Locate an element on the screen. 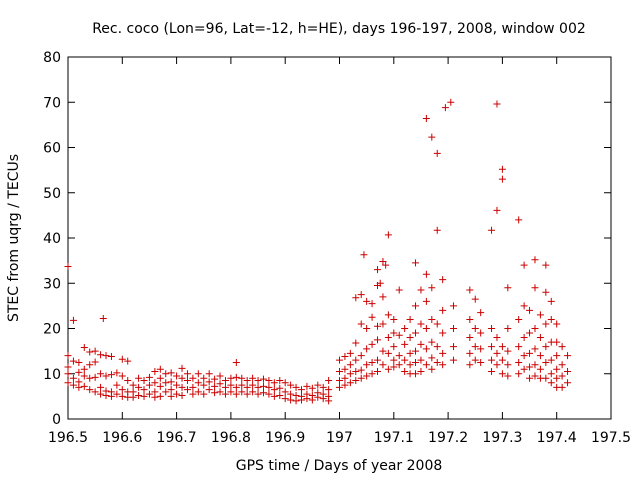 The image size is (640, 480). y-tick-label: 60 is located at coordinates (52, 149).